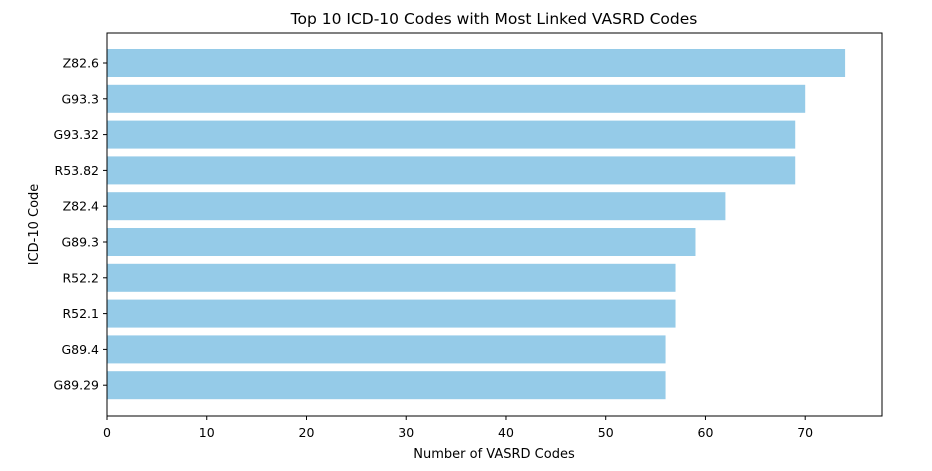  Describe the element at coordinates (458, 428) in the screenshot. I see `x-axis: 0 10 20 30 40 50 60 70` at that location.